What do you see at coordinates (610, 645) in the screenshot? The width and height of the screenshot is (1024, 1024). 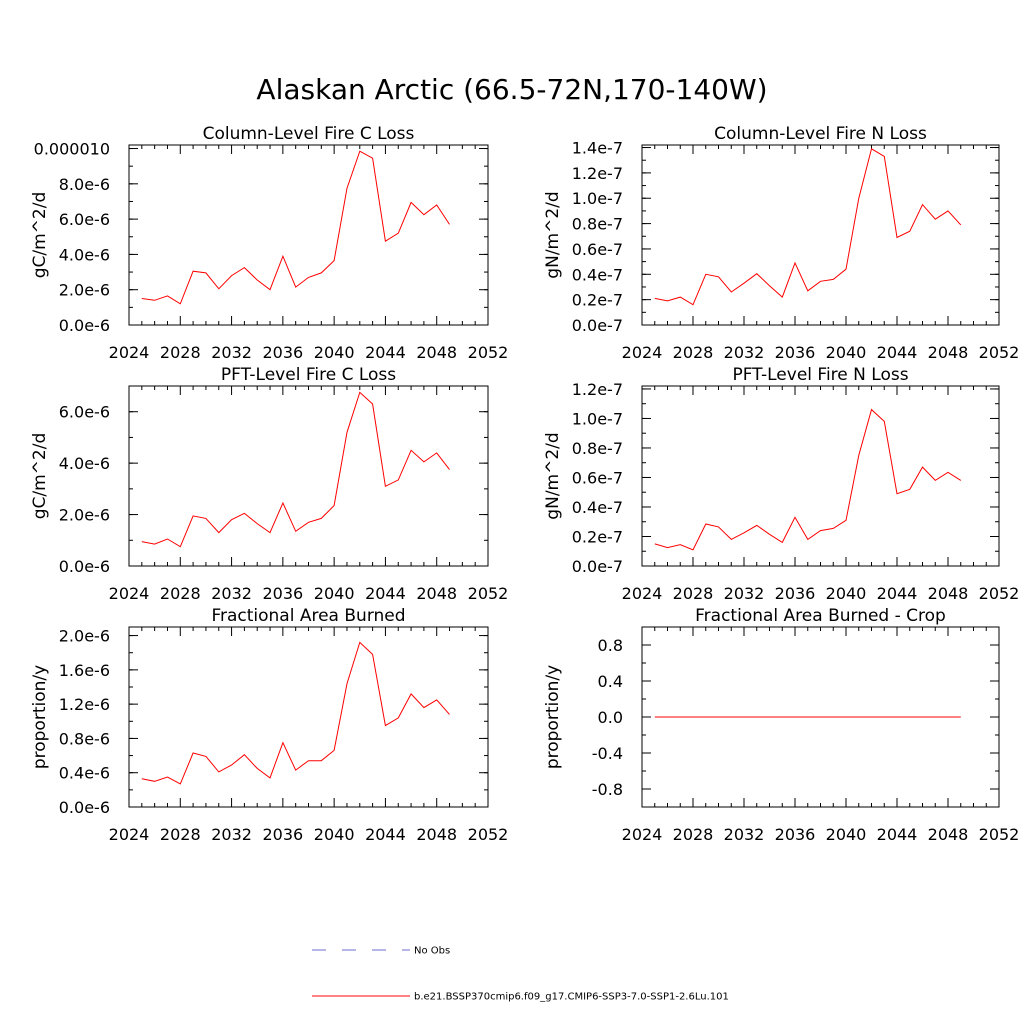 I see `y-tick-label: 0.8` at bounding box center [610, 645].